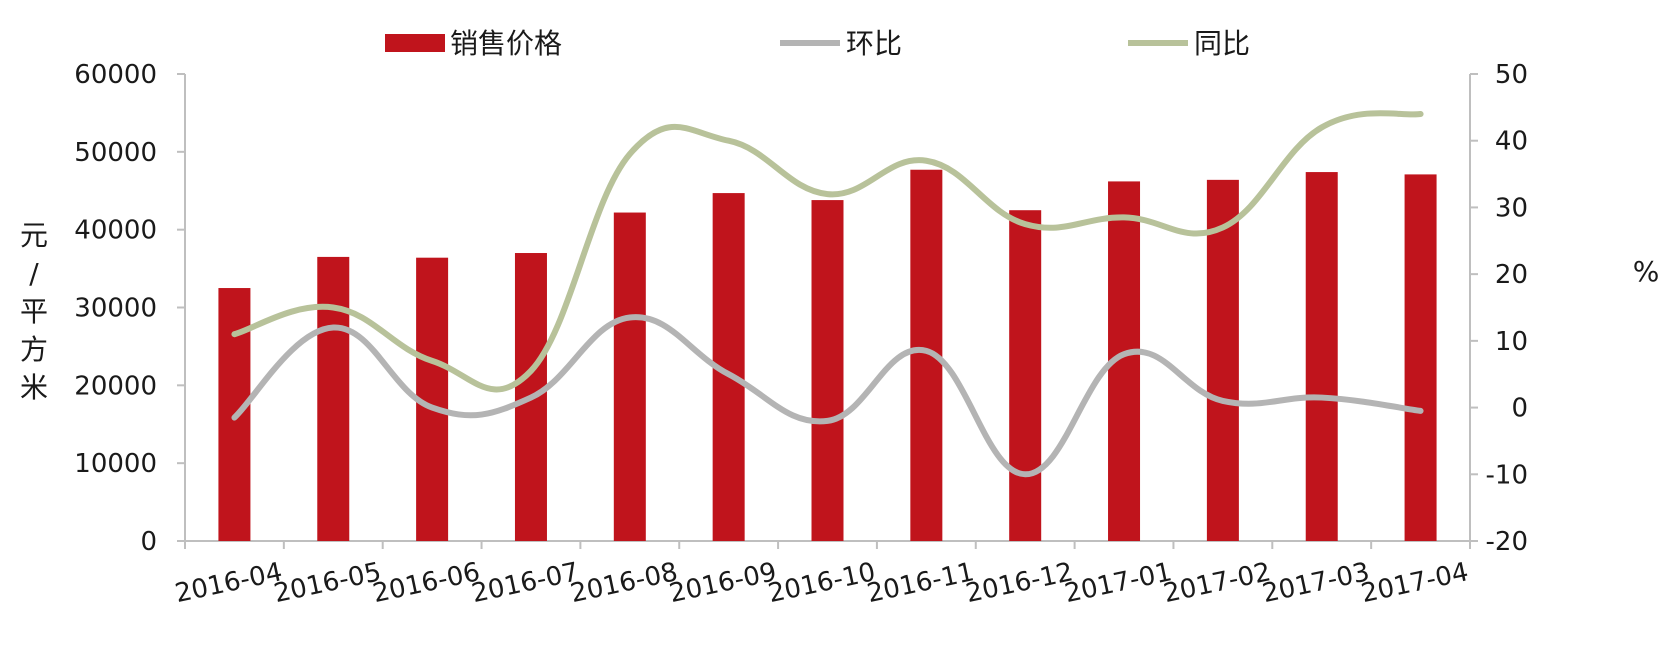  I want to click on left-axis-title-char: 元, so click(34, 235).